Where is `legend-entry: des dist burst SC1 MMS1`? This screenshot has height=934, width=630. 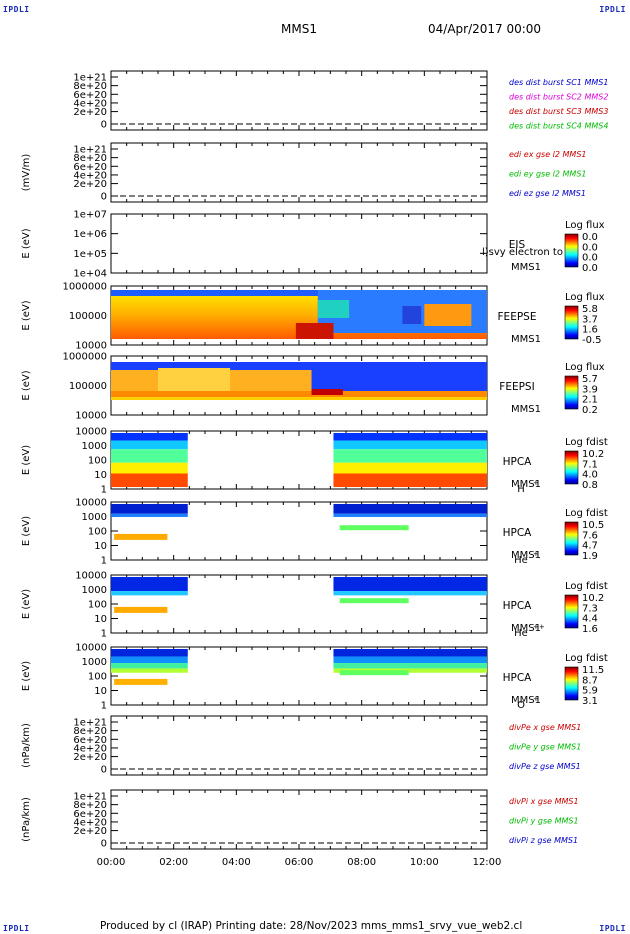
legend-entry: des dist burst SC1 MMS1 is located at coordinates (558, 82).